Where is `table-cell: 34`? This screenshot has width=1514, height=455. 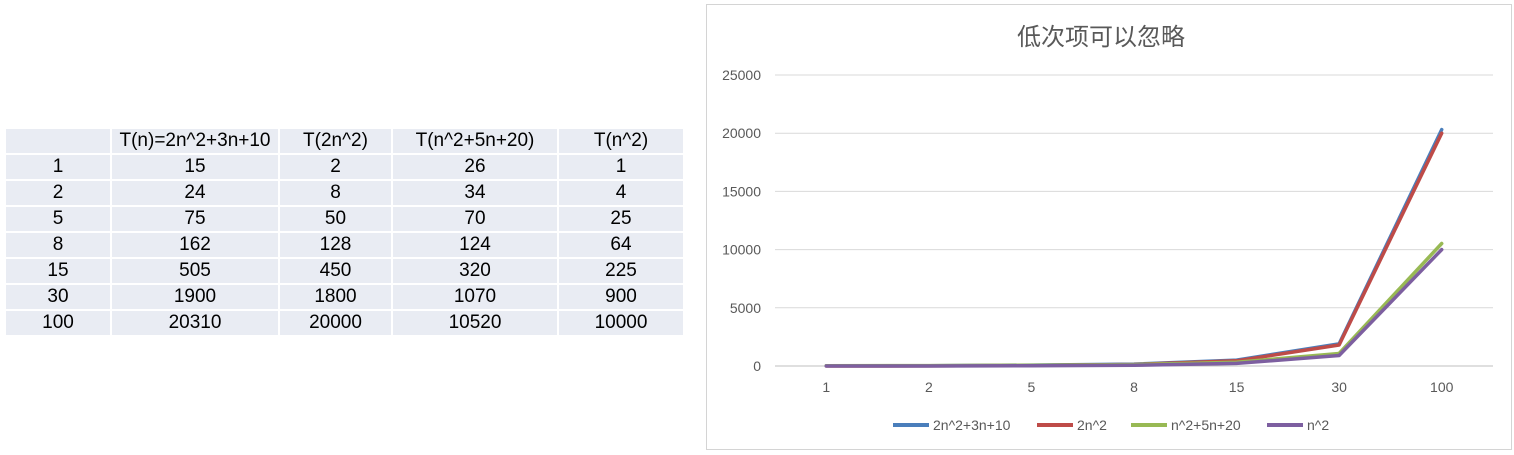
table-cell: 34 is located at coordinates (475, 193).